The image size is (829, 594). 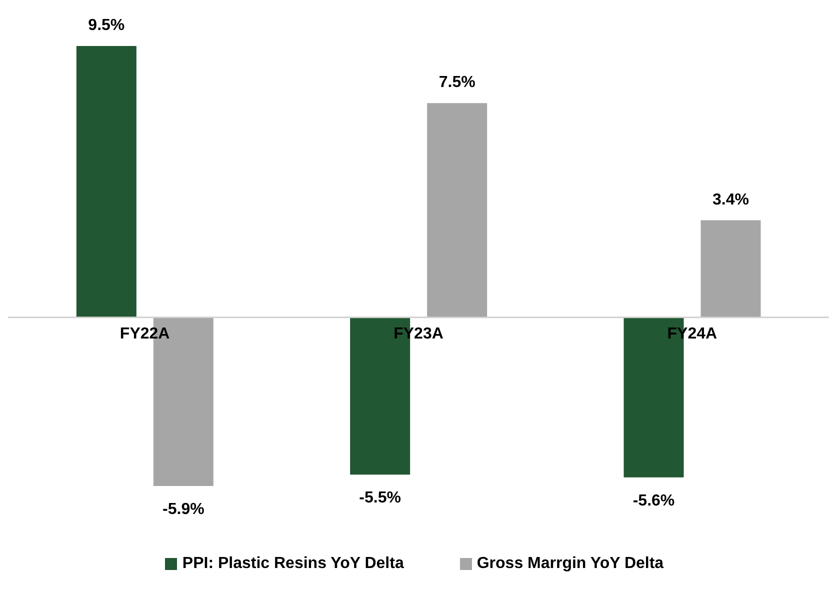 What do you see at coordinates (380, 498) in the screenshot?
I see `data-label: -5.5%` at bounding box center [380, 498].